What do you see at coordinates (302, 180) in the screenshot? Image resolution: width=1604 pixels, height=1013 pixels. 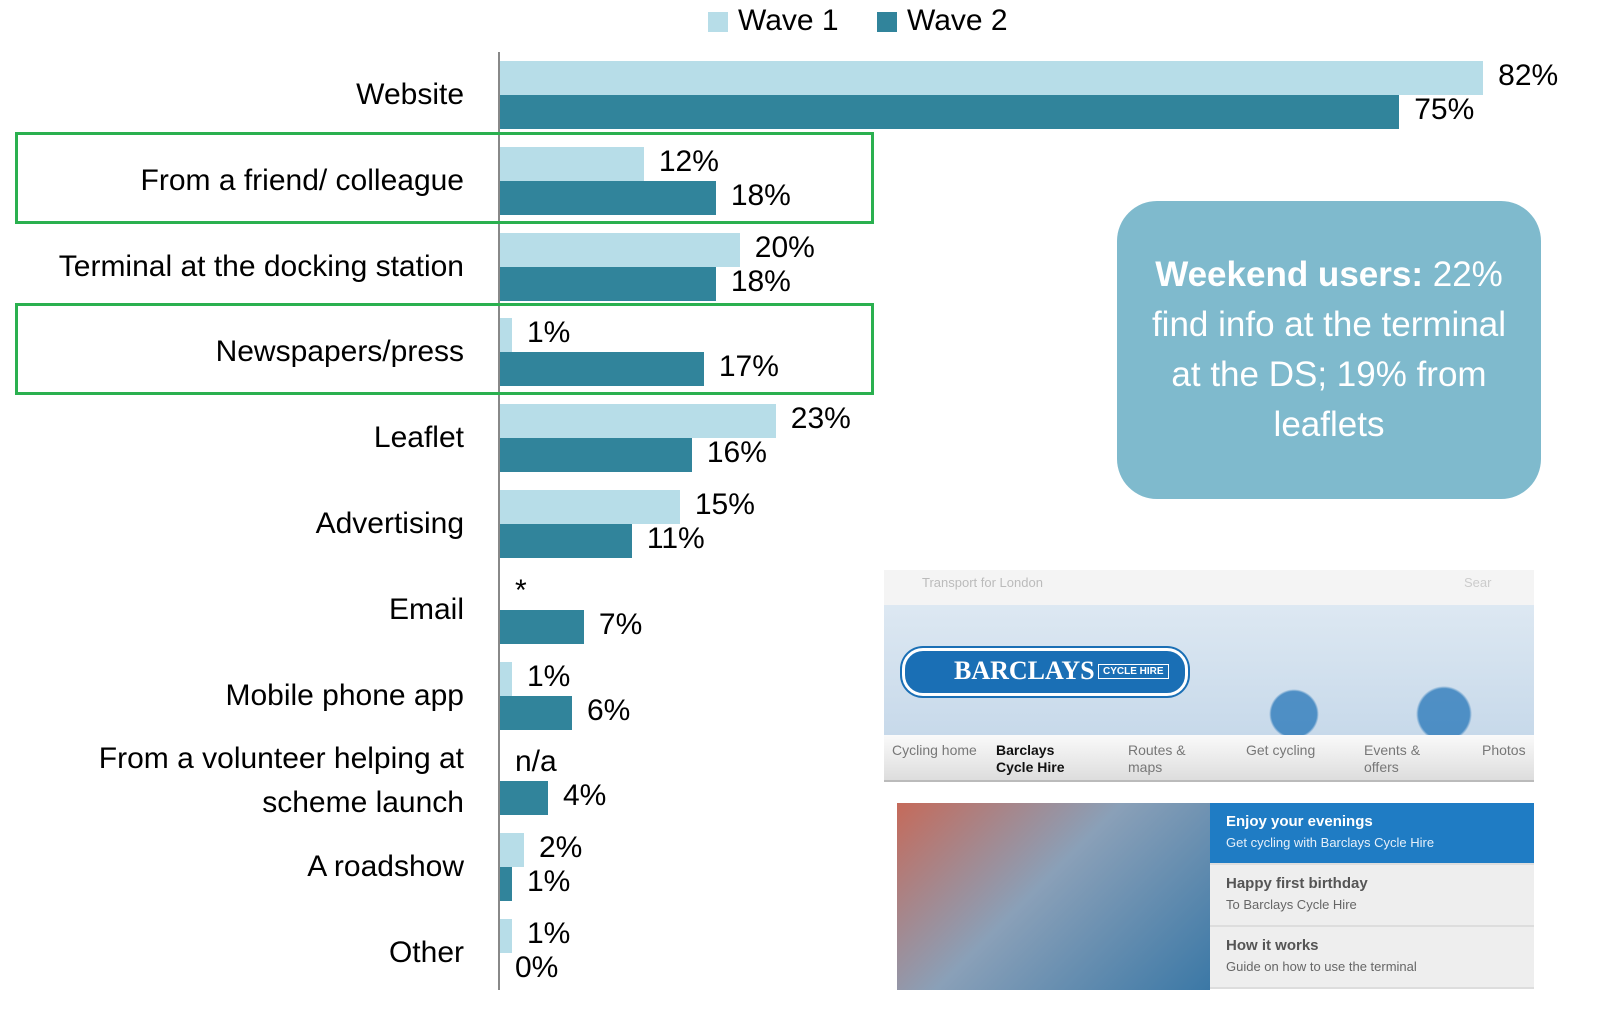 I see `category-label: From a friend/ colleague` at bounding box center [302, 180].